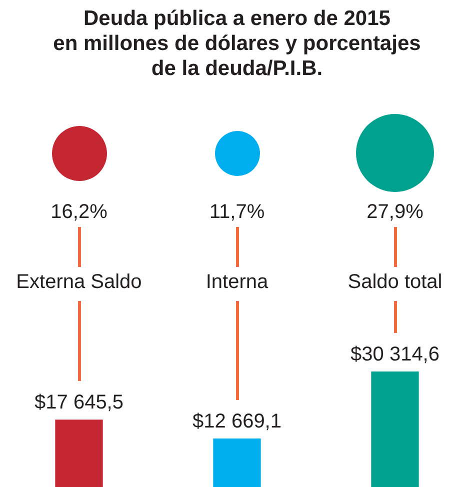  Describe the element at coordinates (237, 43) in the screenshot. I see `chart-title: Deuda pública a enero de 2015 en millones de dólares y porcentajes de la deuda/P.I.B.` at that location.